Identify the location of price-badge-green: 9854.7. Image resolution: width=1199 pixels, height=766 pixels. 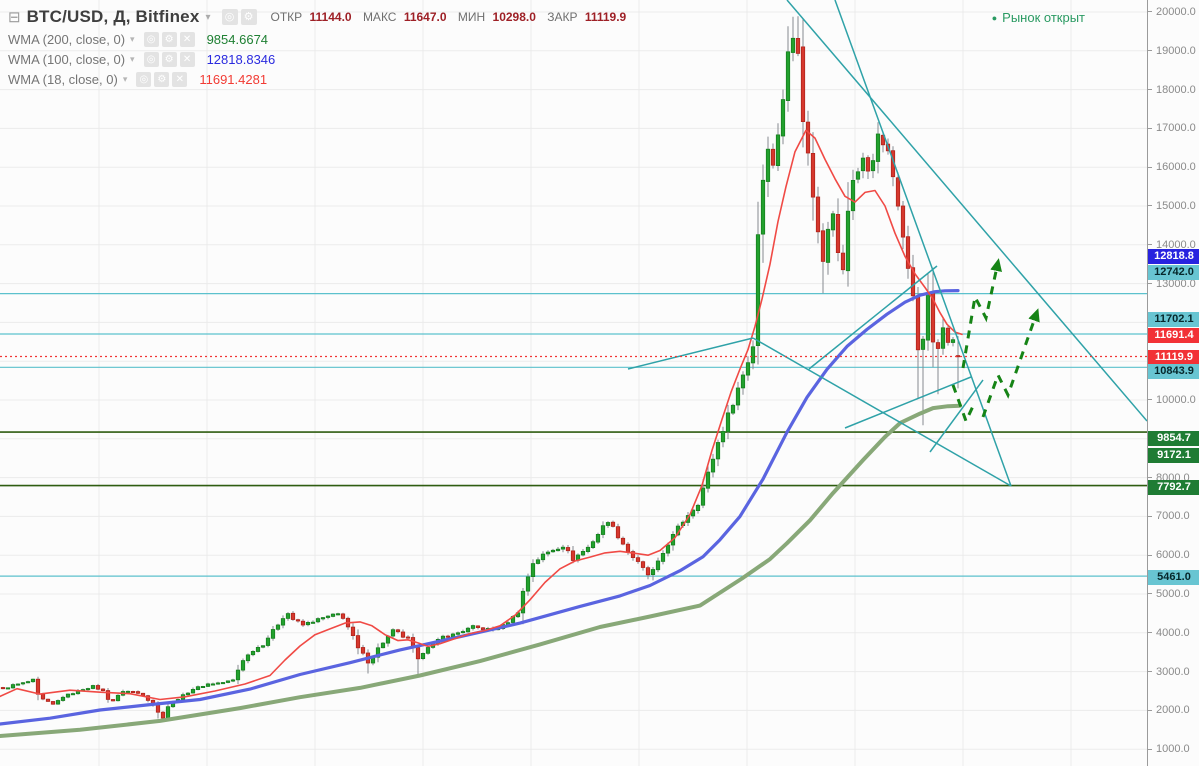
(1173, 438).